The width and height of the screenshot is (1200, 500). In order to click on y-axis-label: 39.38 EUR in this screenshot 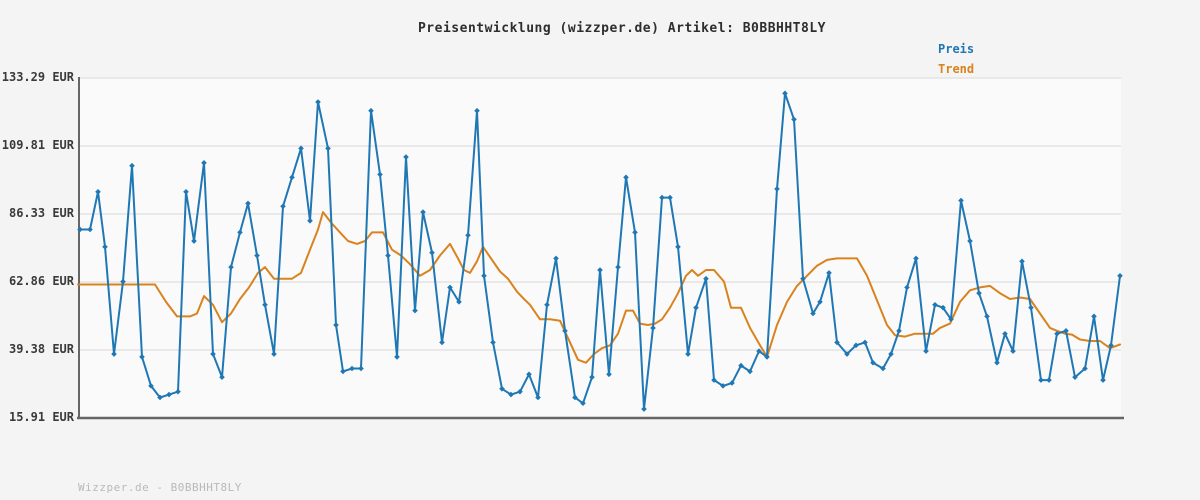, I will do `click(41, 349)`.